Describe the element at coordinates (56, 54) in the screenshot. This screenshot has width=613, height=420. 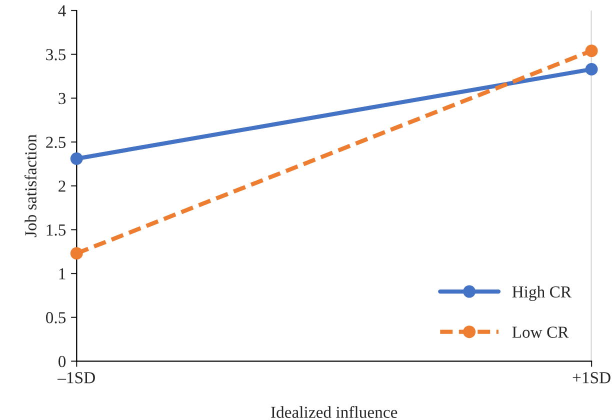
I see `y-tick-label: 3.5` at that location.